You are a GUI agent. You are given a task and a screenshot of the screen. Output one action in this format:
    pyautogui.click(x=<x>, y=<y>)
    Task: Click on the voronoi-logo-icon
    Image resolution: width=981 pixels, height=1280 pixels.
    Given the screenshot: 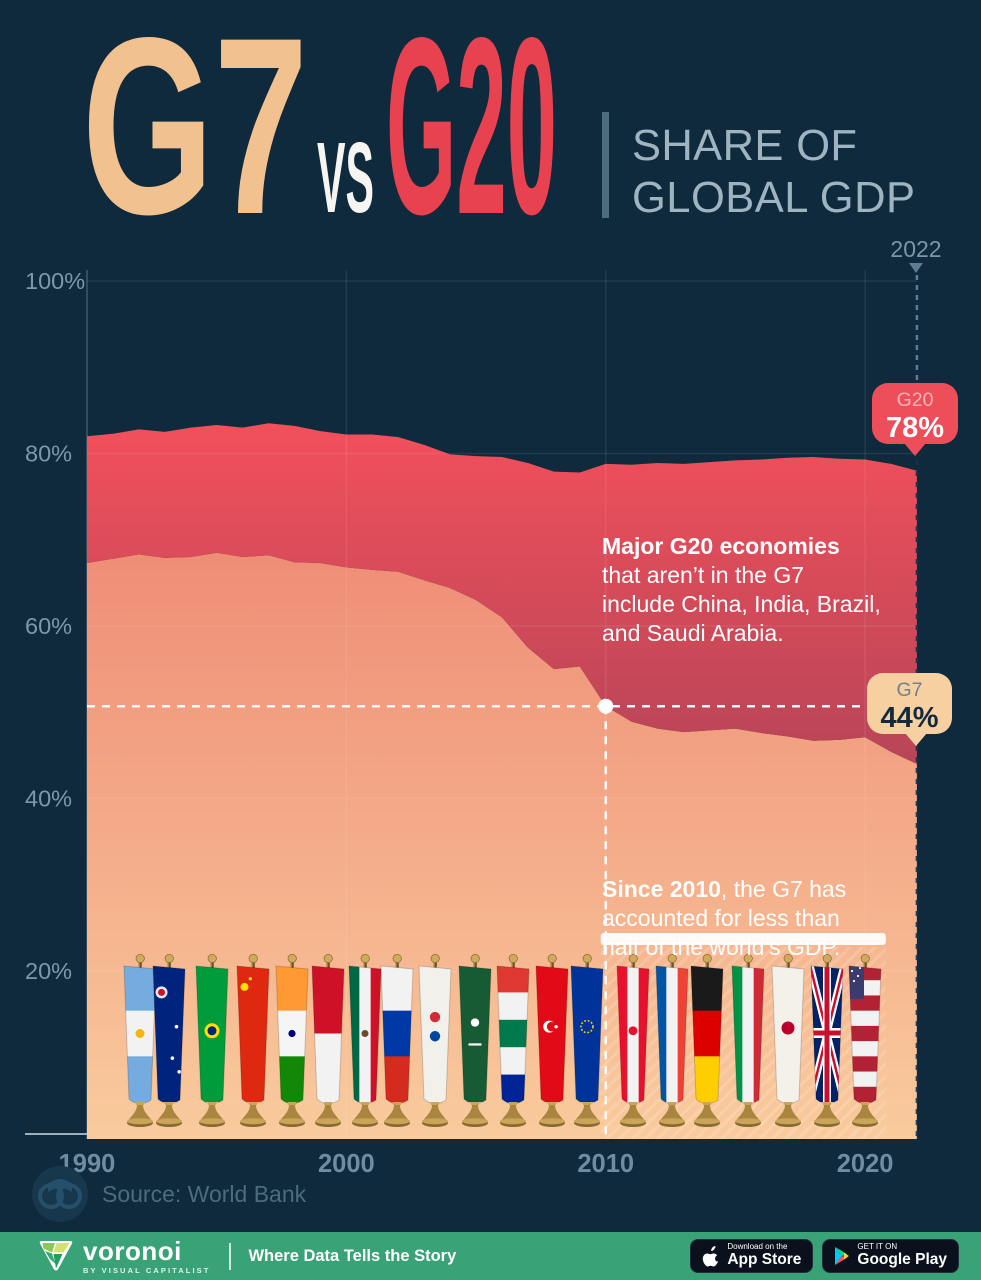 What is the action you would take?
    pyautogui.click(x=56, y=1256)
    